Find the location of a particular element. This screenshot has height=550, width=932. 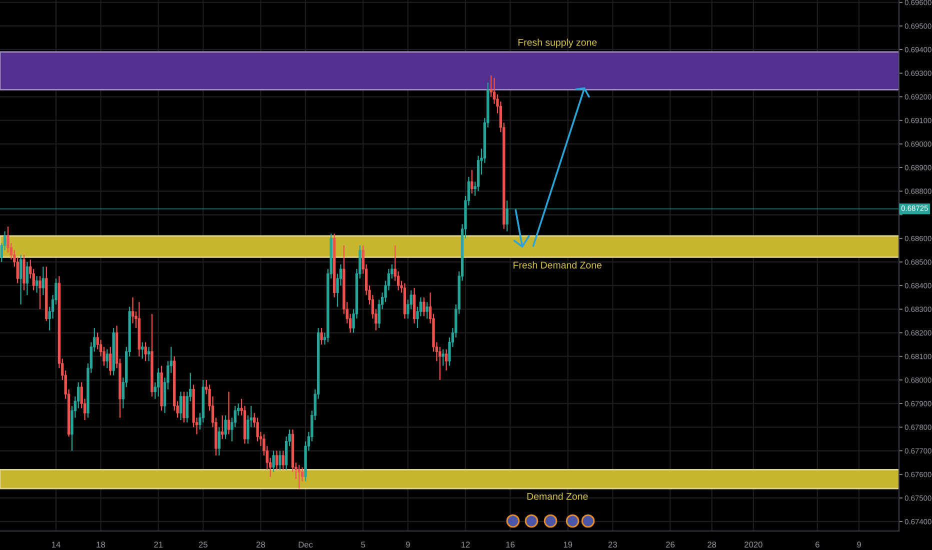

band-label: Fresh Demand Zone is located at coordinates (558, 265).